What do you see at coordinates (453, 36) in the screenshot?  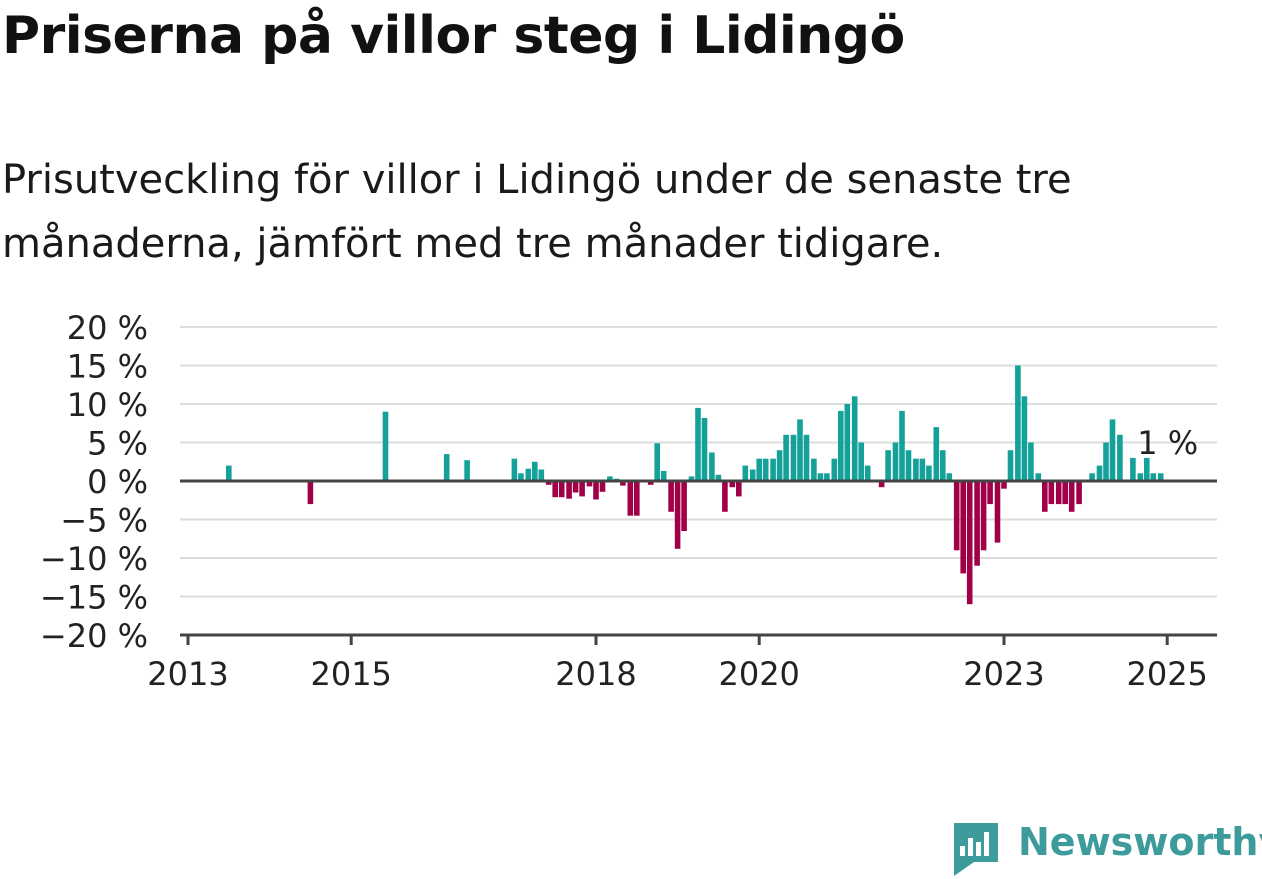 I see `chart-title: Priserna på villor steg i Lidingö` at bounding box center [453, 36].